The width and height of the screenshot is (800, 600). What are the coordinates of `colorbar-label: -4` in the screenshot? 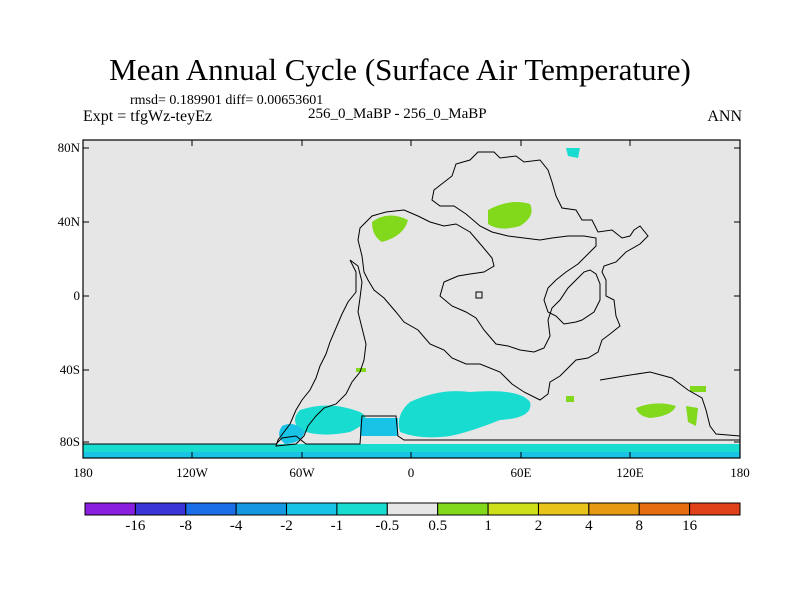 It's located at (236, 526).